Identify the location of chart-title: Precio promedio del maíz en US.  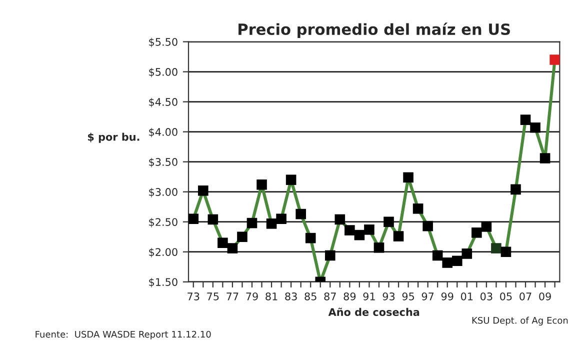
(374, 30).